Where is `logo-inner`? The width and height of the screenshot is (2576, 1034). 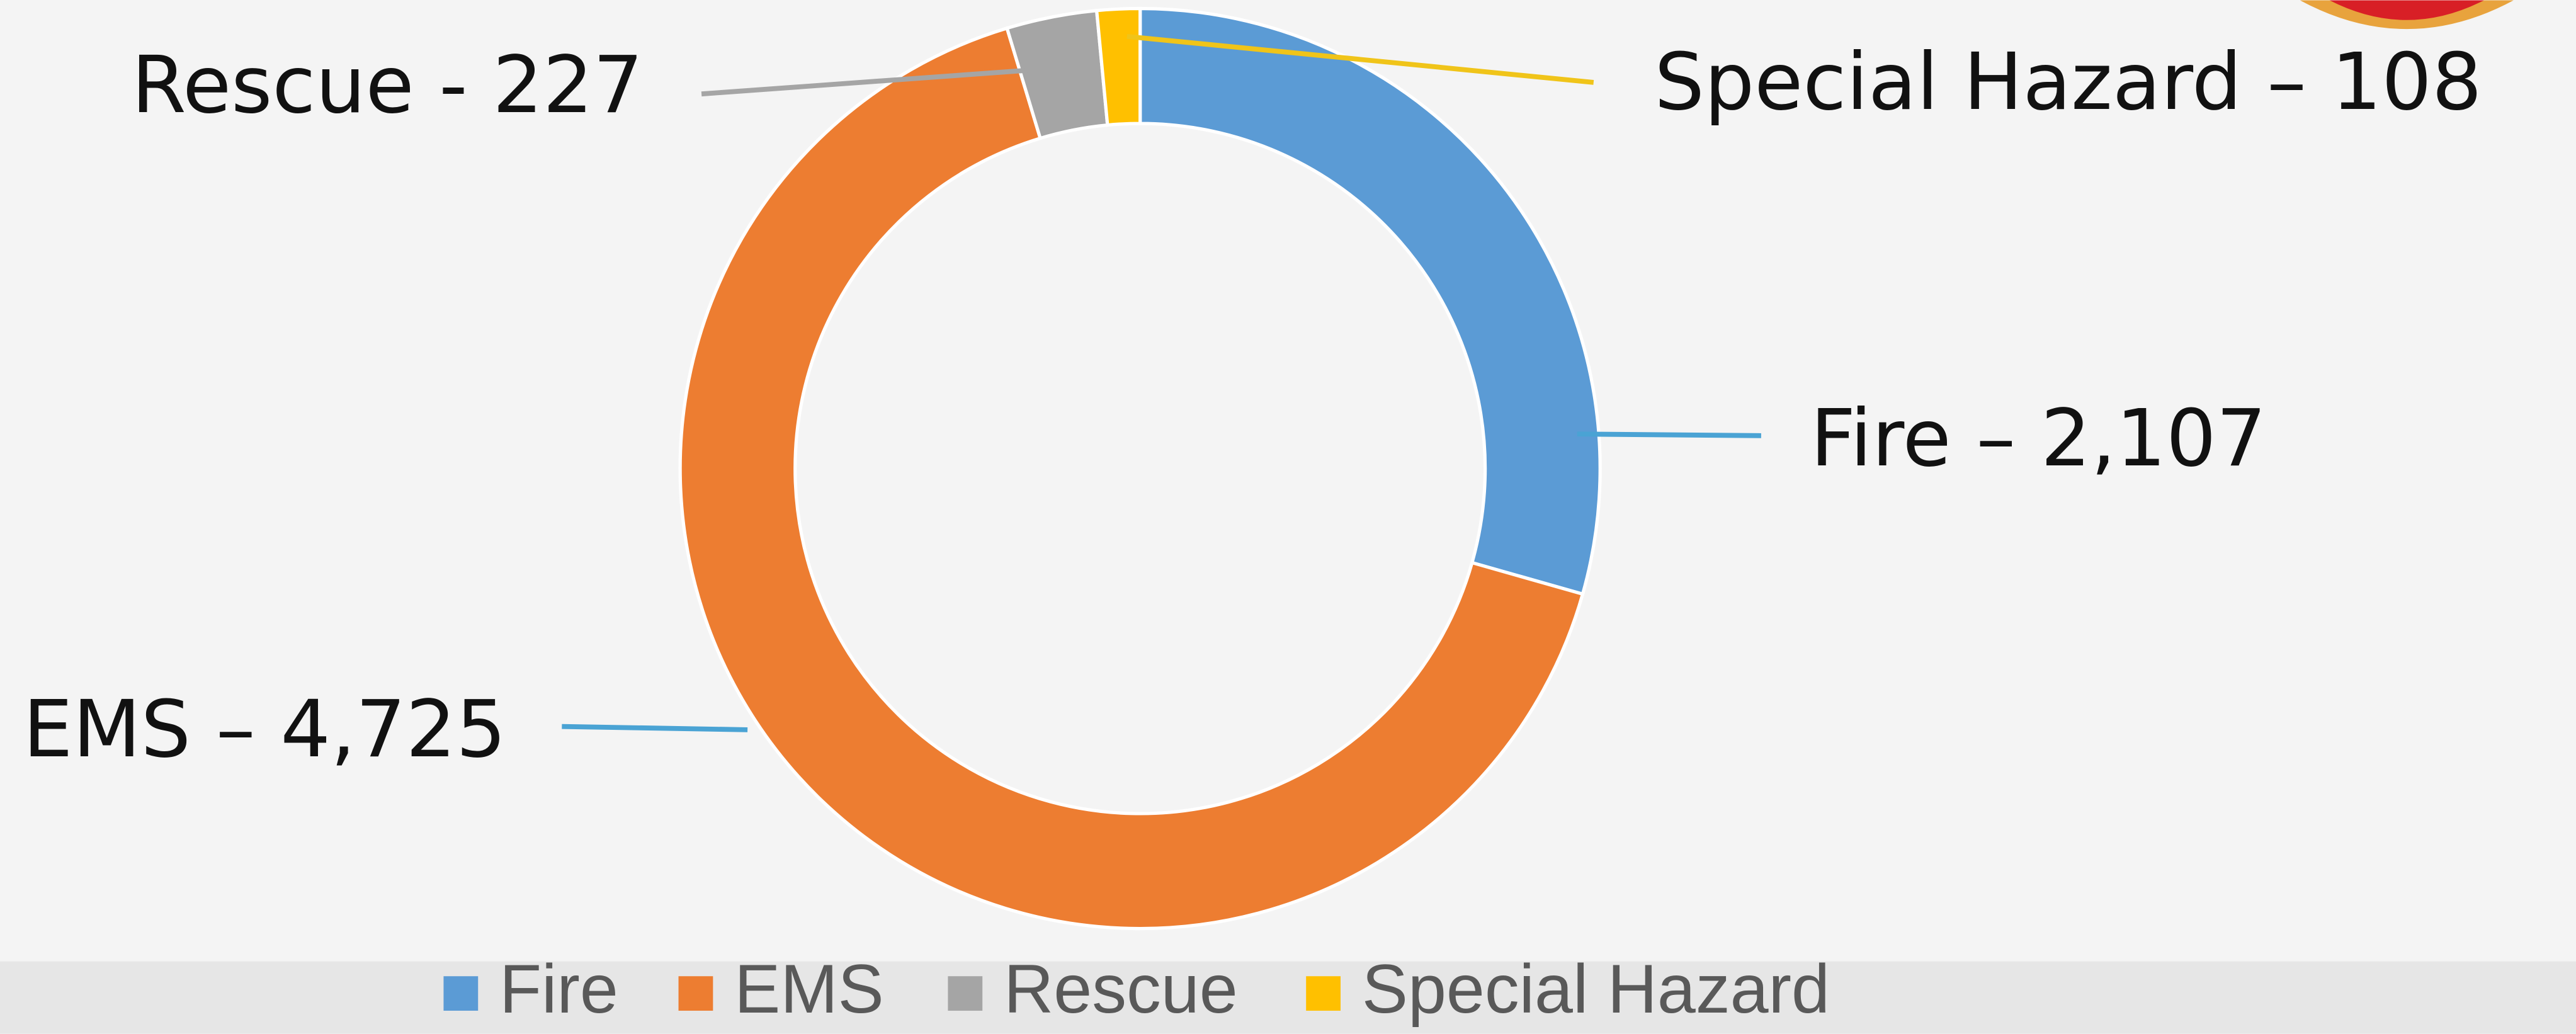
logo-inner is located at coordinates (2406, 10).